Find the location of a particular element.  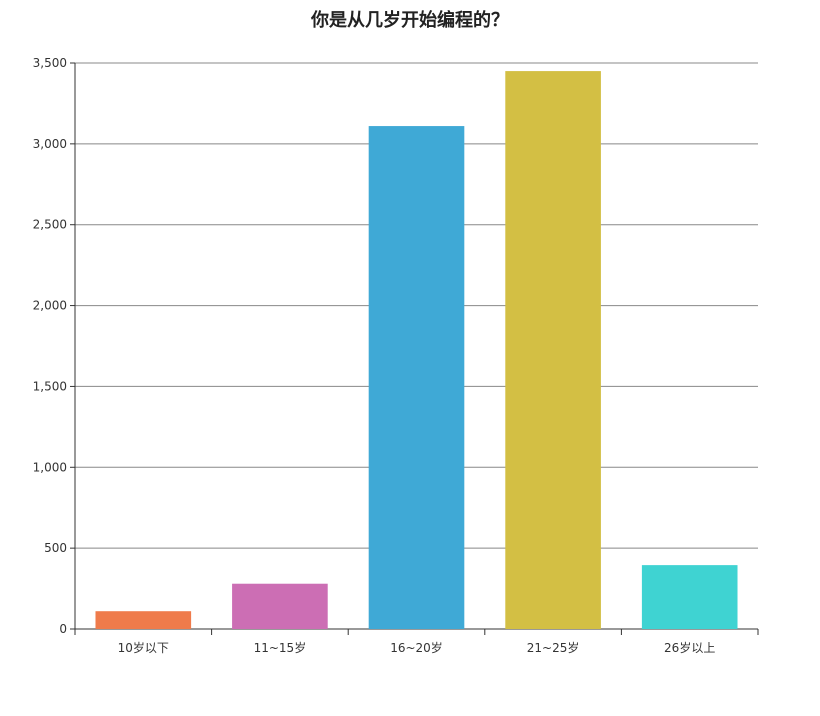

y-tick-label: 1,000 is located at coordinates (50, 467).